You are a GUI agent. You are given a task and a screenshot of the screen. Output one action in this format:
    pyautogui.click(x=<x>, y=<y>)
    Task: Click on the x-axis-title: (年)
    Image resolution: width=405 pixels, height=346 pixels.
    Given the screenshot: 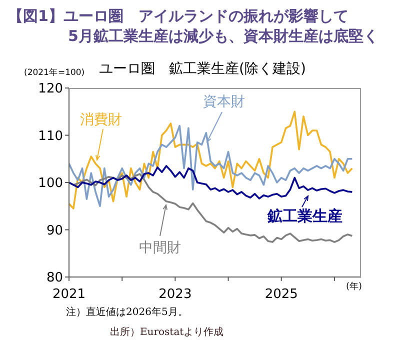 What is the action you would take?
    pyautogui.click(x=354, y=286)
    